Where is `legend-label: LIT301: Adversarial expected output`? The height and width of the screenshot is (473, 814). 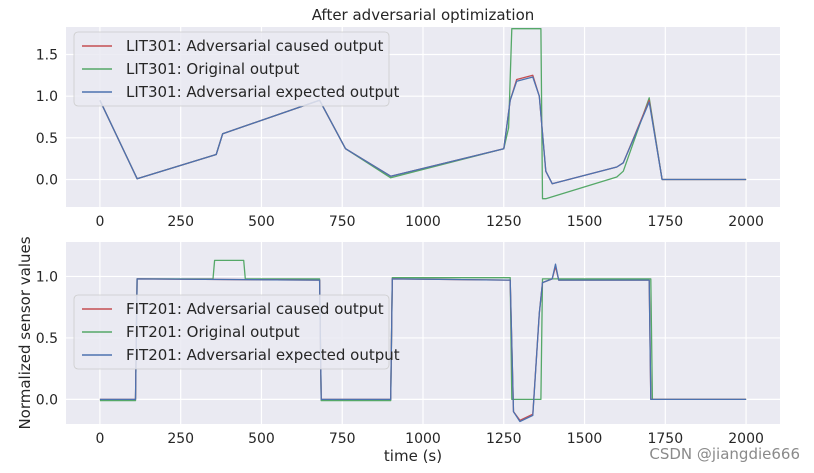
legend-label: LIT301: Adversarial expected output is located at coordinates (262, 92).